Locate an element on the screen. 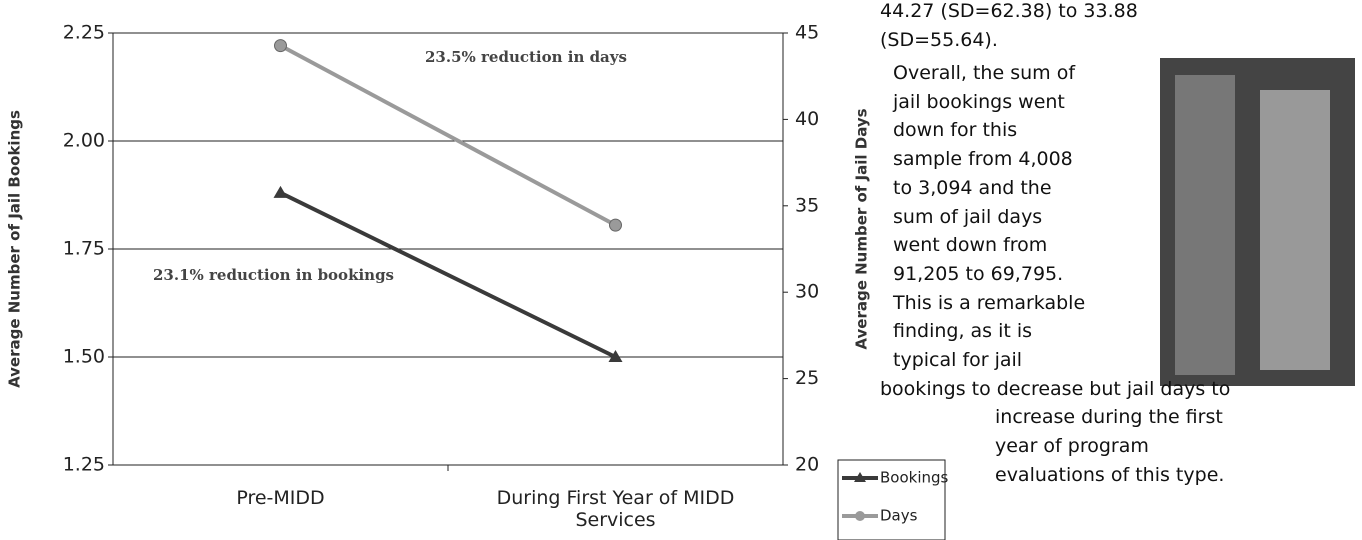  y-tick-label: 1.25 is located at coordinates (84, 465).